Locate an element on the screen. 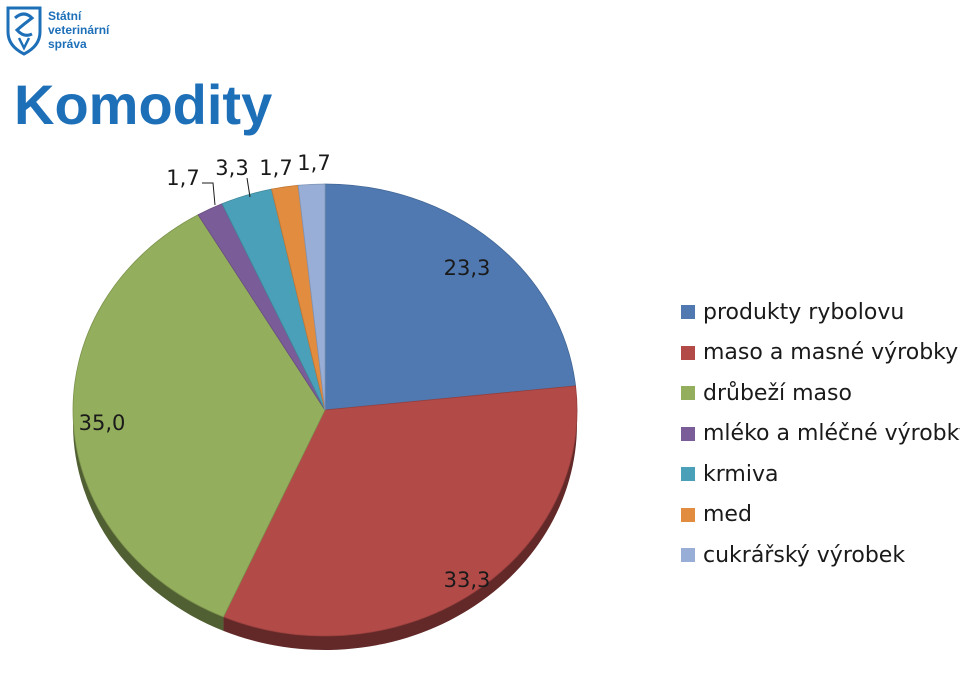  logo-text-line-3: správa is located at coordinates (67, 44).